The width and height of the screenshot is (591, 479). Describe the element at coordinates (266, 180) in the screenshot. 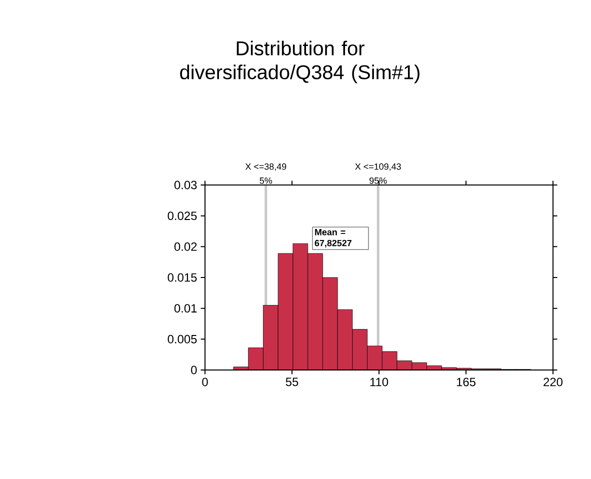

I see `annotation: 5%` at that location.